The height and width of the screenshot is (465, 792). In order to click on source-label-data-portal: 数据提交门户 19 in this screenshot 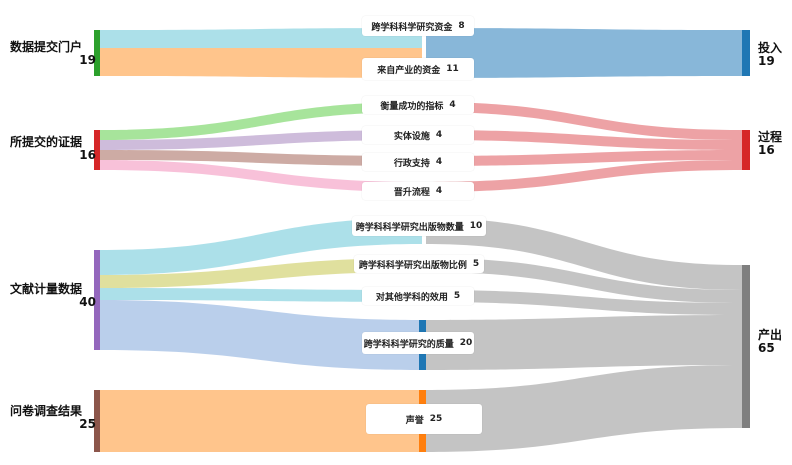, I will do `click(53, 53)`.